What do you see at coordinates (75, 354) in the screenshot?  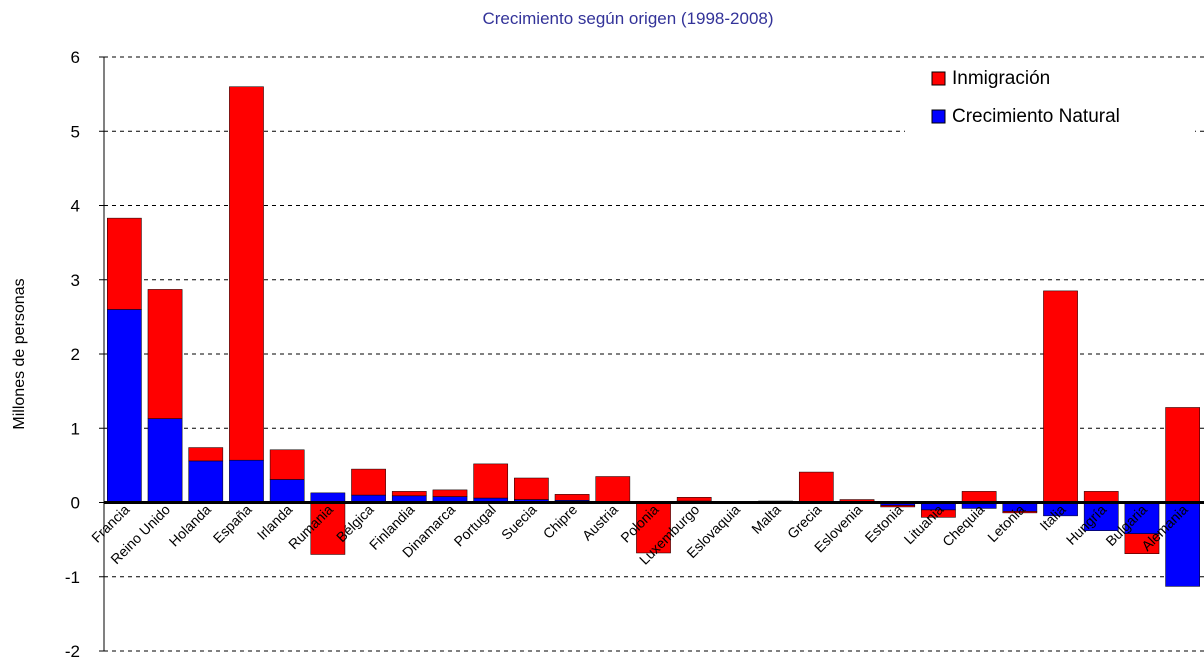 I see `y-tick-label: 2` at bounding box center [75, 354].